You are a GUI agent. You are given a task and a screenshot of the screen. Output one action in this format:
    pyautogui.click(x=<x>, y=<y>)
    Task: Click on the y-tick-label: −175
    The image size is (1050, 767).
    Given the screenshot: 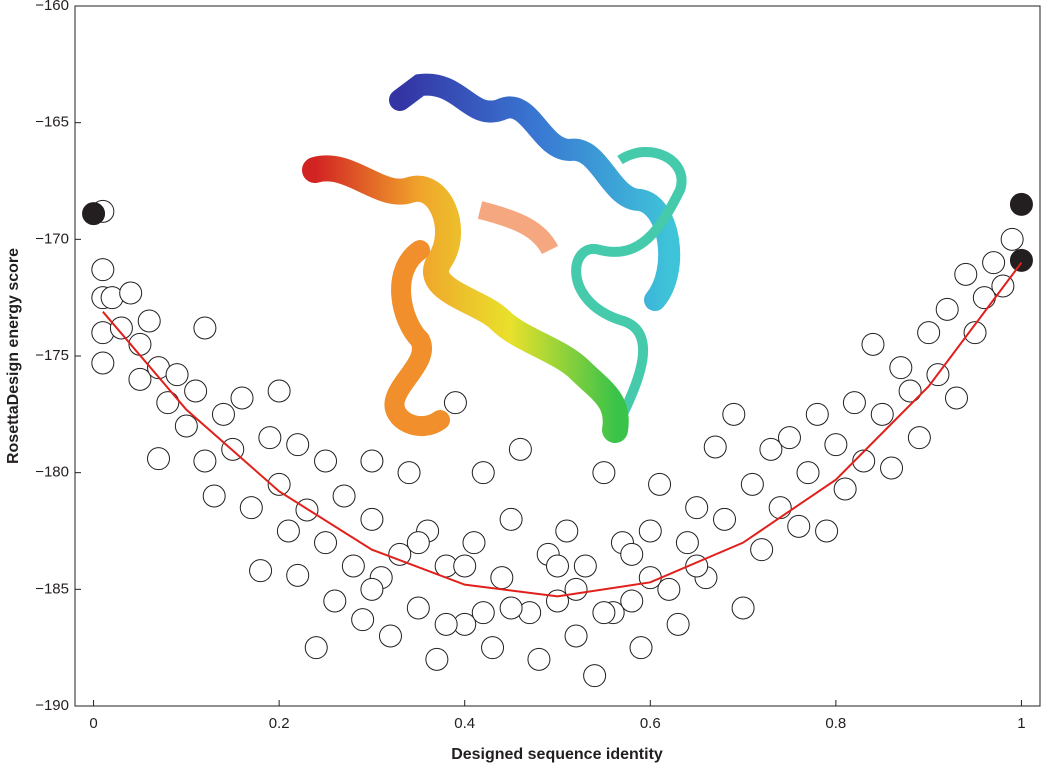 What is the action you would take?
    pyautogui.click(x=52, y=355)
    